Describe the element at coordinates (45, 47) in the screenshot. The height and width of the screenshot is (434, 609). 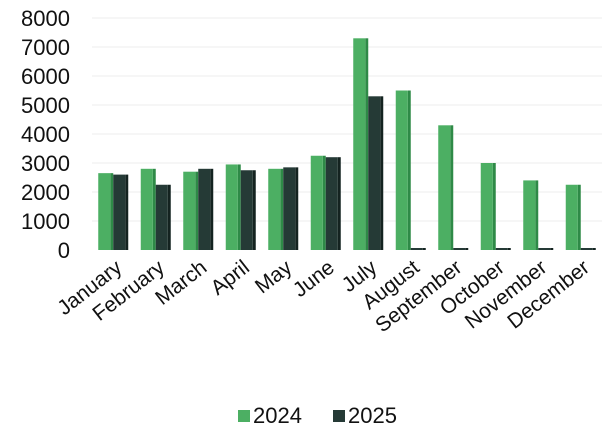
I see `y-tick-label: 7000` at that location.